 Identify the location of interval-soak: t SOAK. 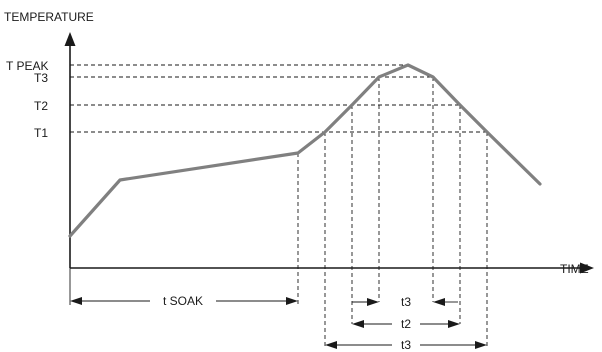
(184, 301).